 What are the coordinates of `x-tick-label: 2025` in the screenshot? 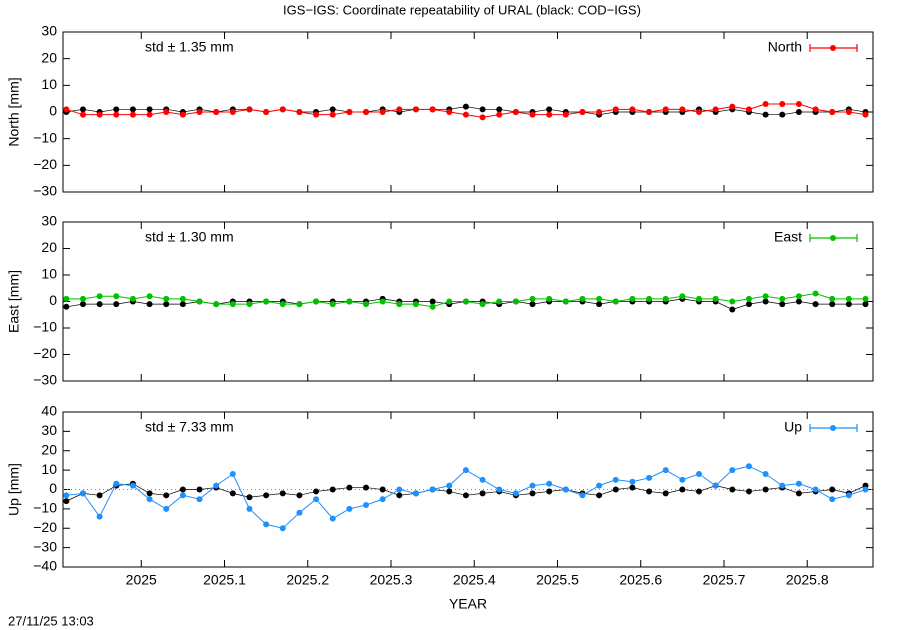 It's located at (141, 580).